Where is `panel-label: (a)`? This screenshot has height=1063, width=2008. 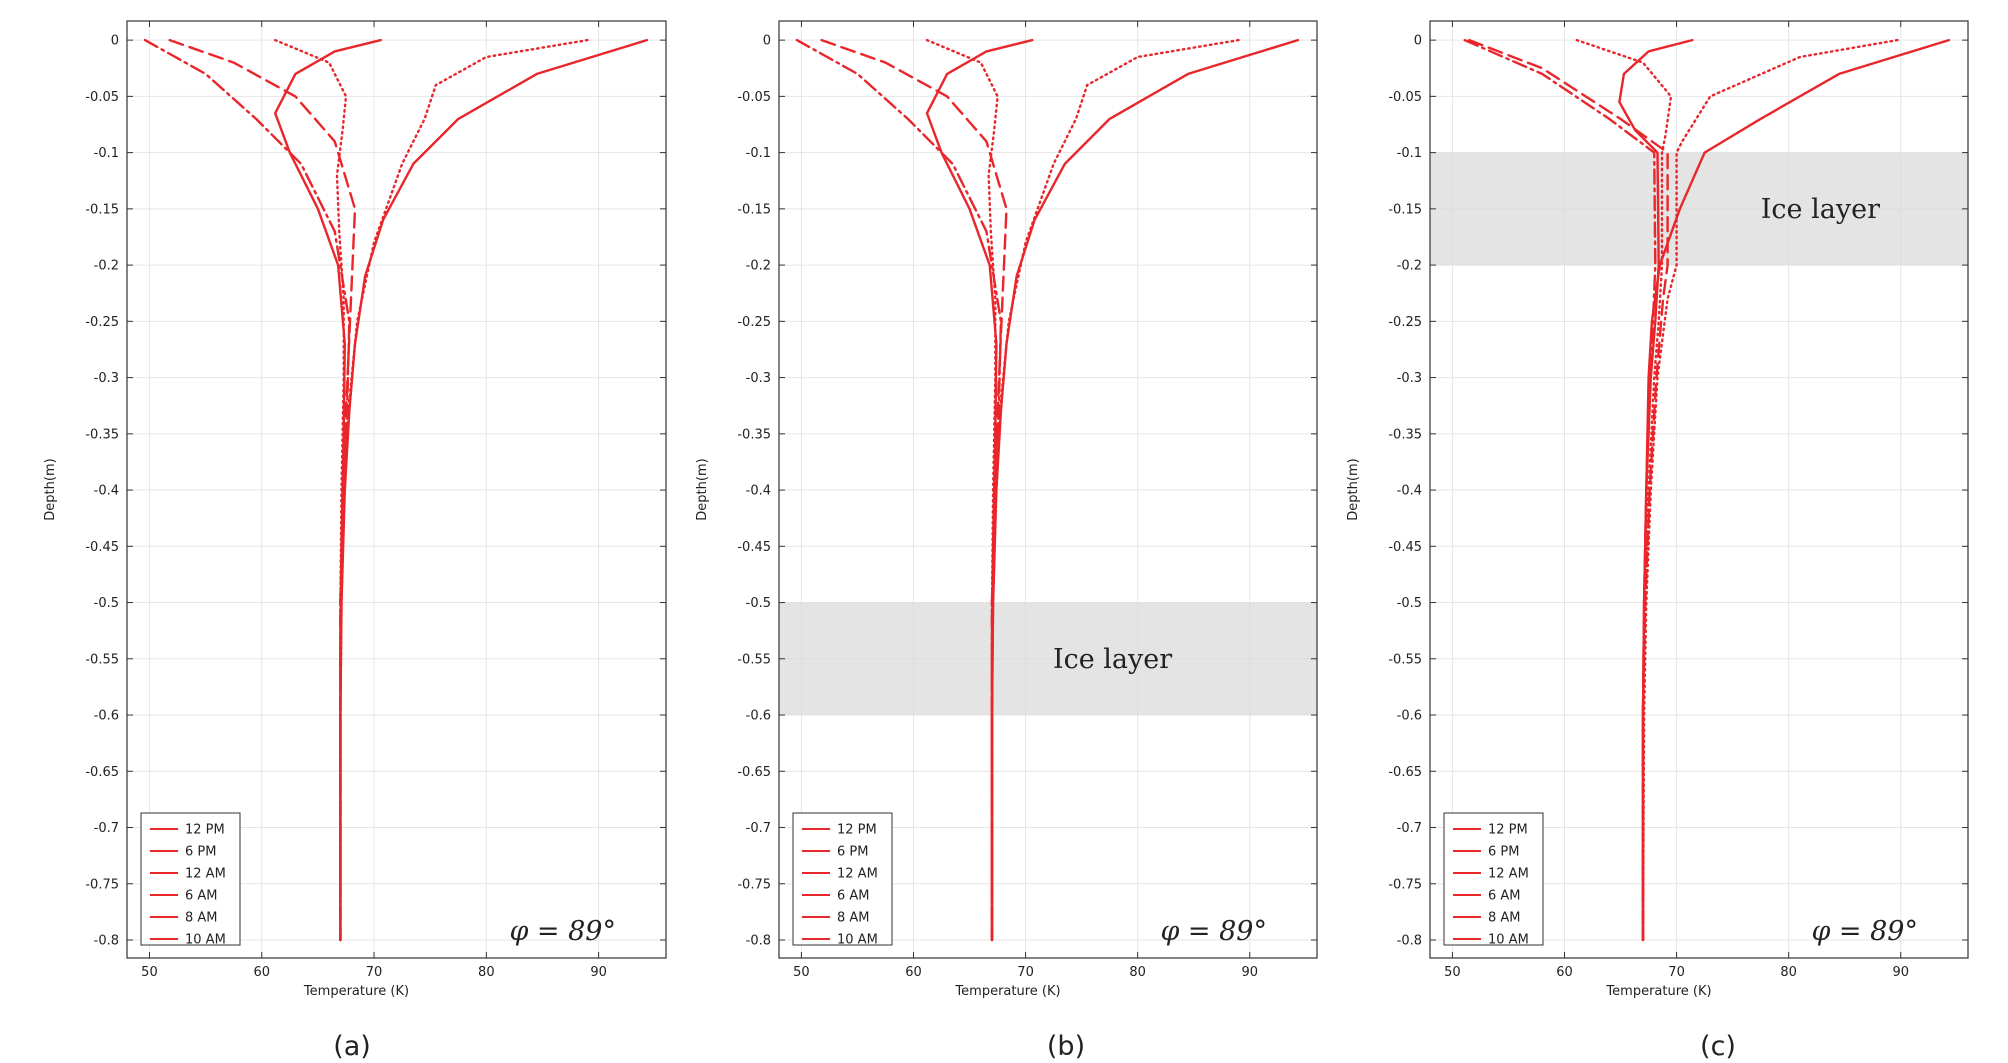
panel-label: (a) is located at coordinates (352, 1046).